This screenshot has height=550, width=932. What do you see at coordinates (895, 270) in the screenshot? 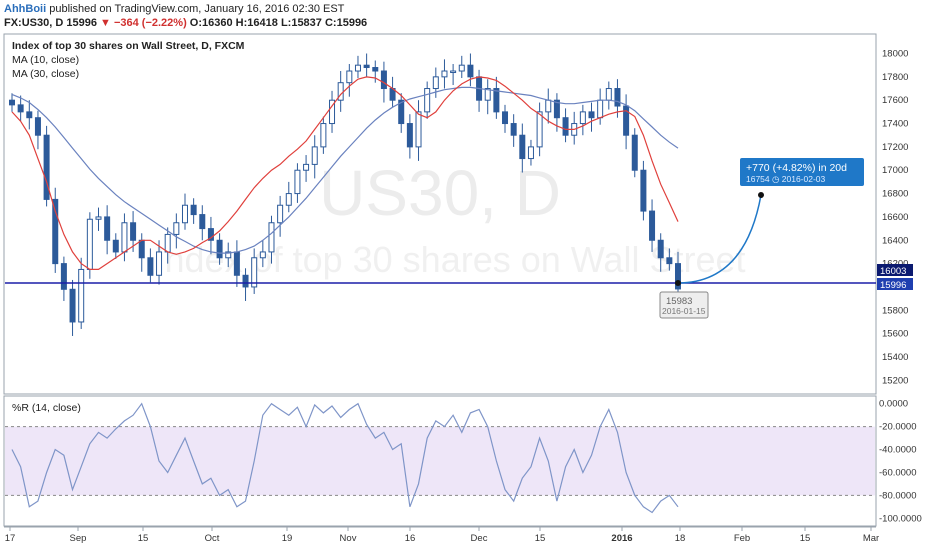
I see `price-badge-upper` at bounding box center [895, 270].